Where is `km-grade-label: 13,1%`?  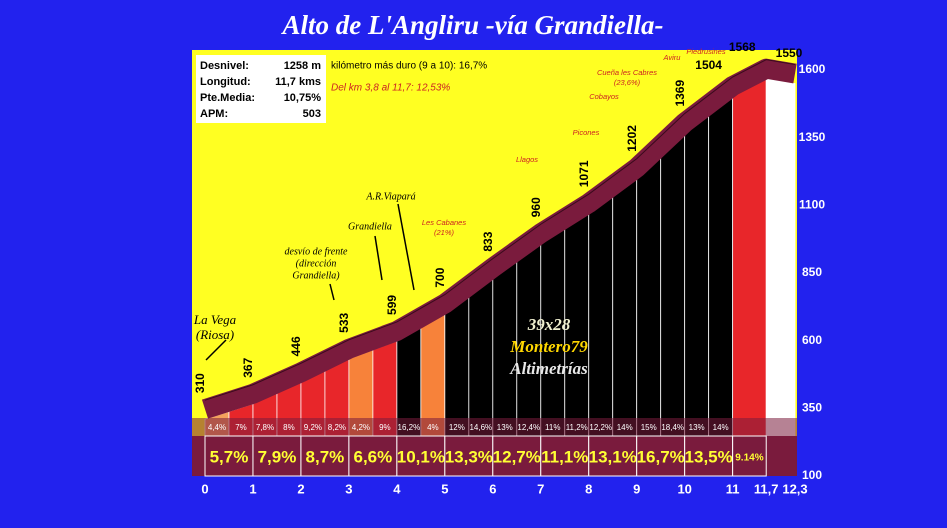
km-grade-label: 13,1% is located at coordinates (613, 456).